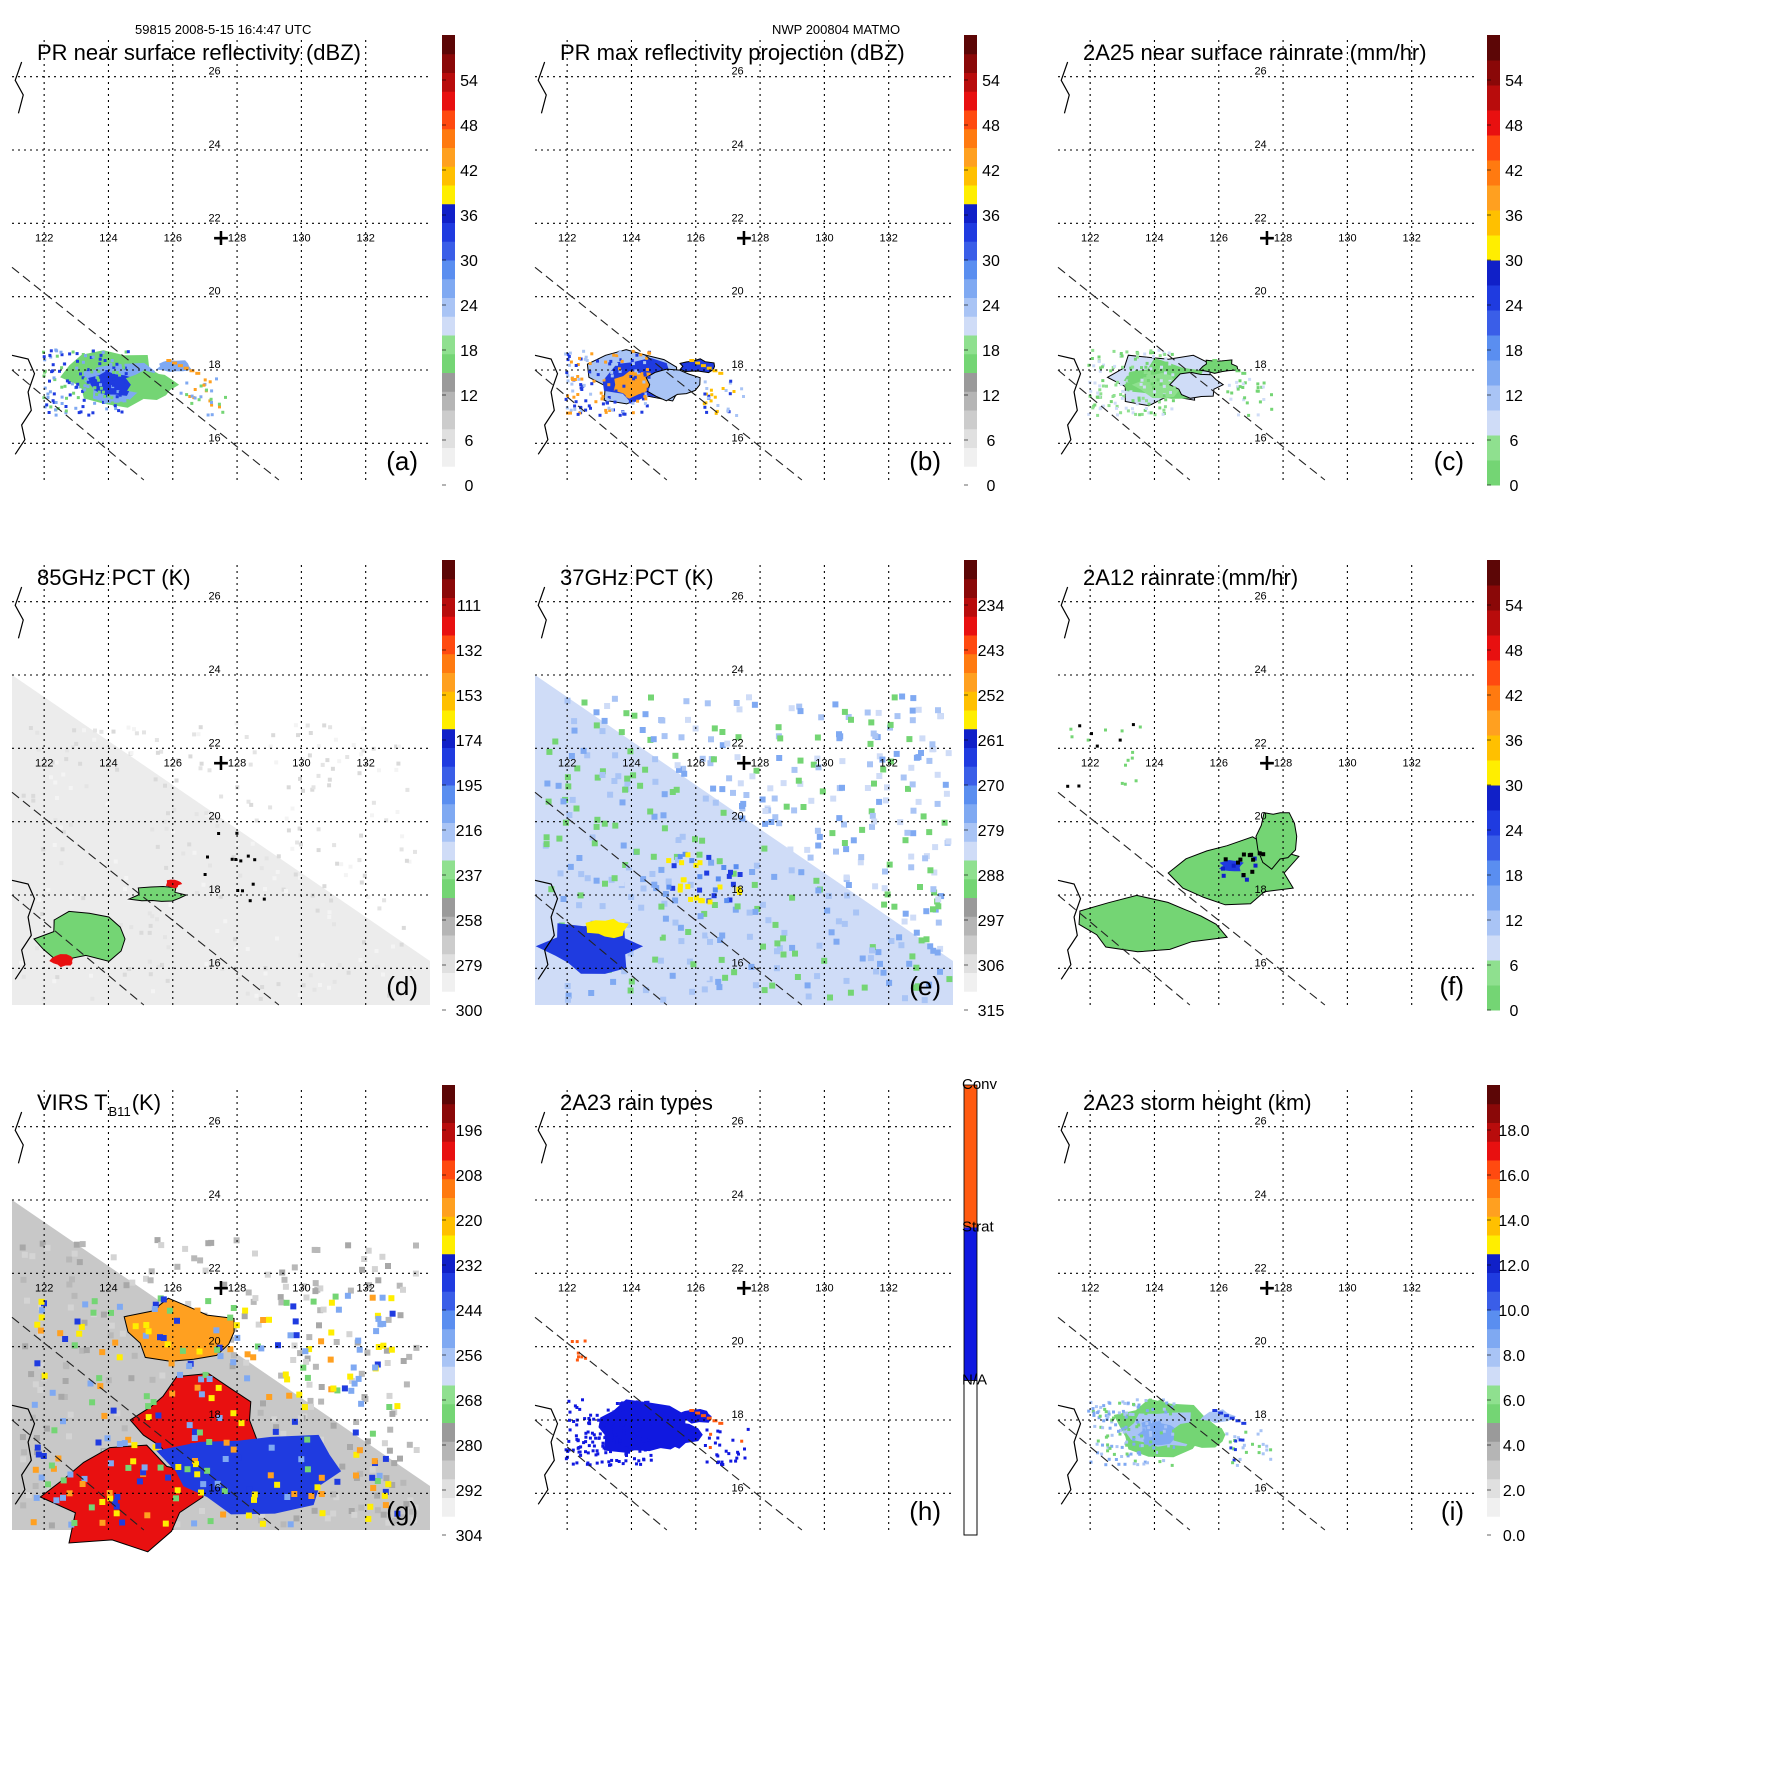 This screenshot has width=1771, height=1771. I want to click on coastline, so click(542, 87).